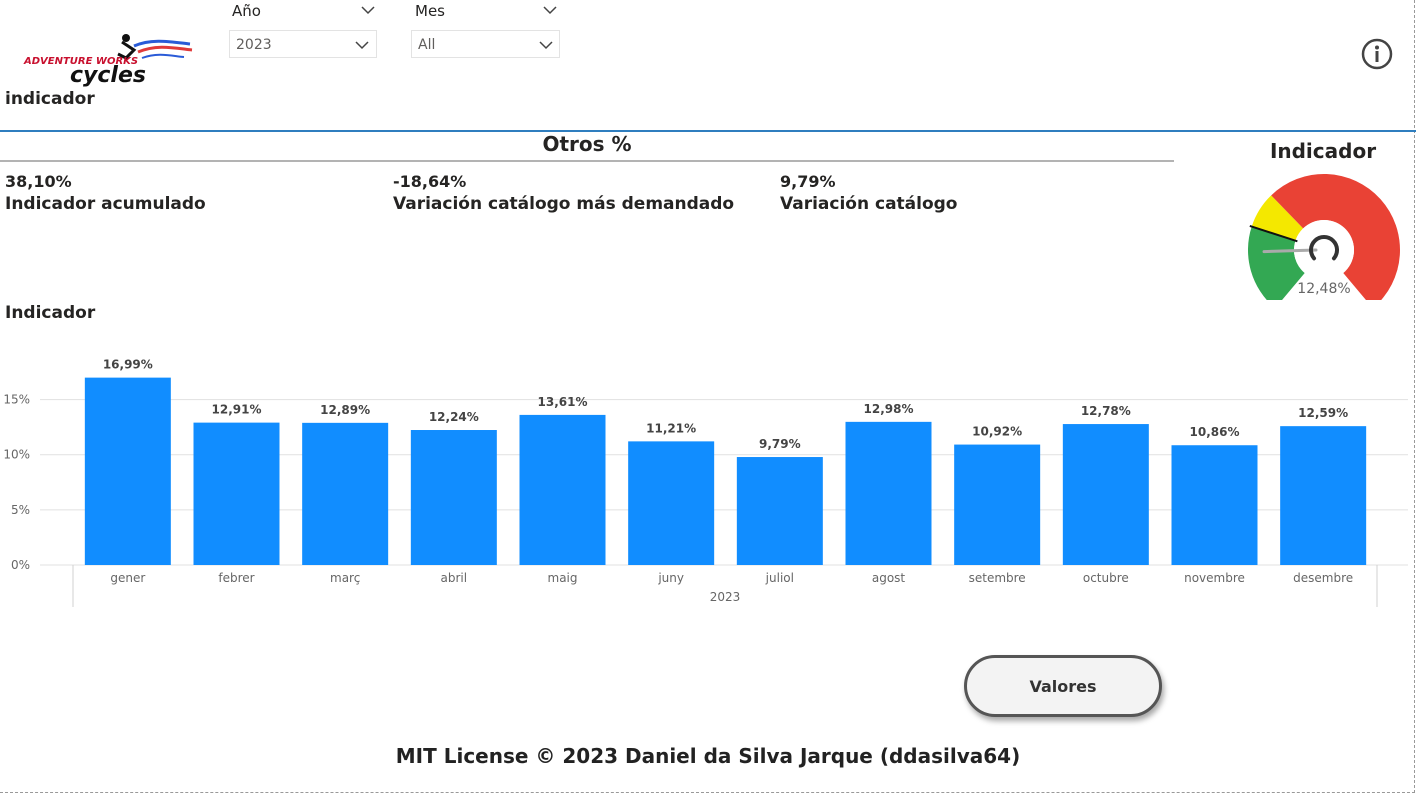 The width and height of the screenshot is (1416, 794). I want to click on kpi-catalog-variation: 9,79% Variación catálogo, so click(869, 193).